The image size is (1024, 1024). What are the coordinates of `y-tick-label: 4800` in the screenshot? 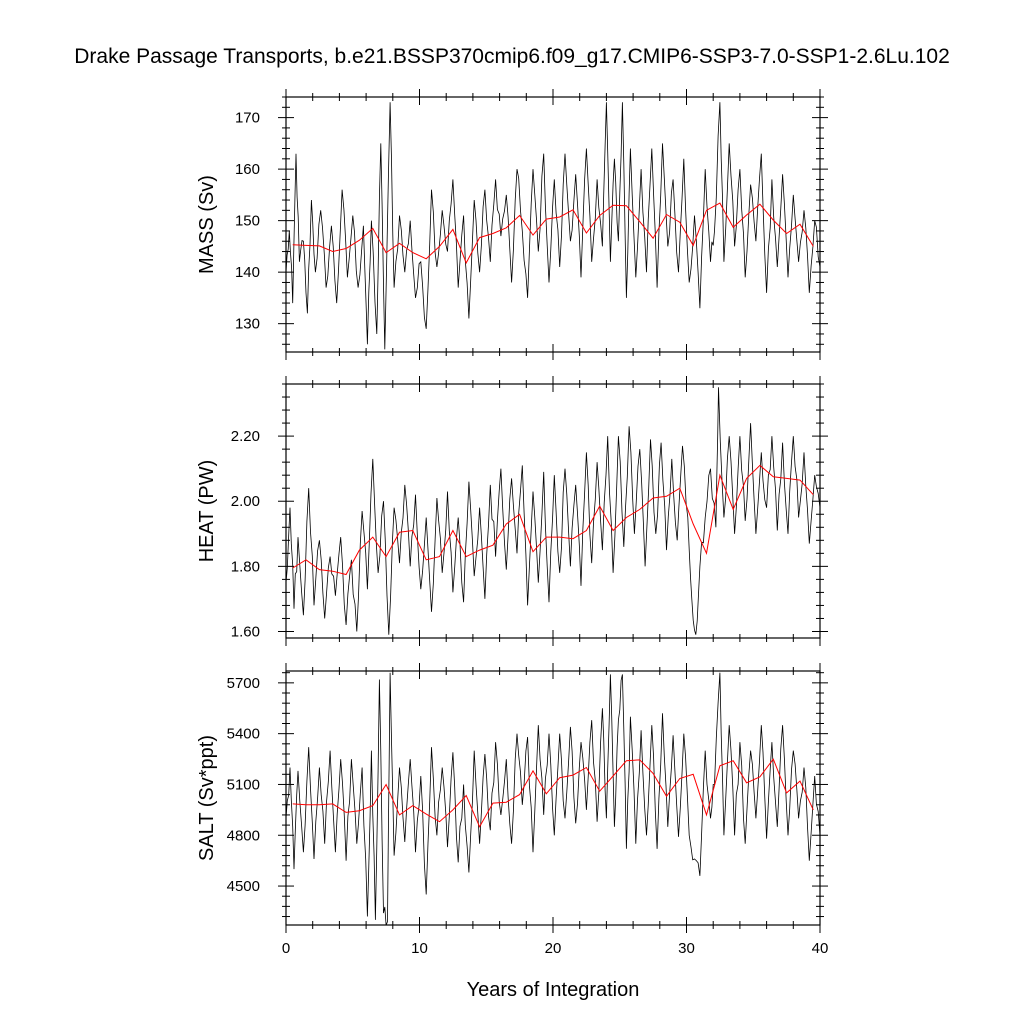 It's located at (243, 835).